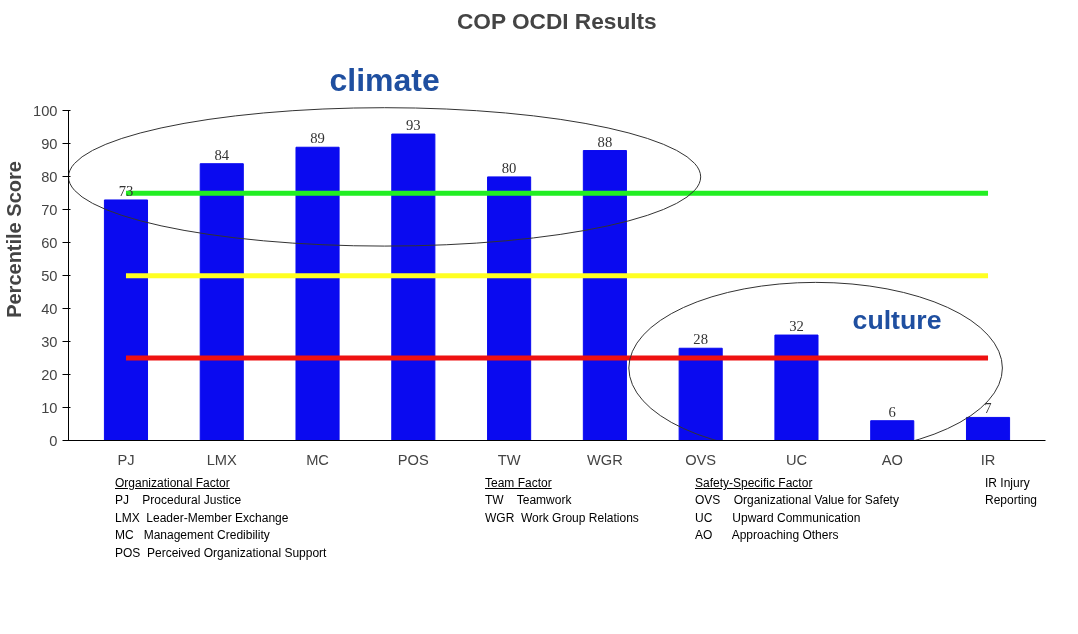 This screenshot has width=1078, height=634. I want to click on text: PJ Procedural Justice, so click(178, 500).